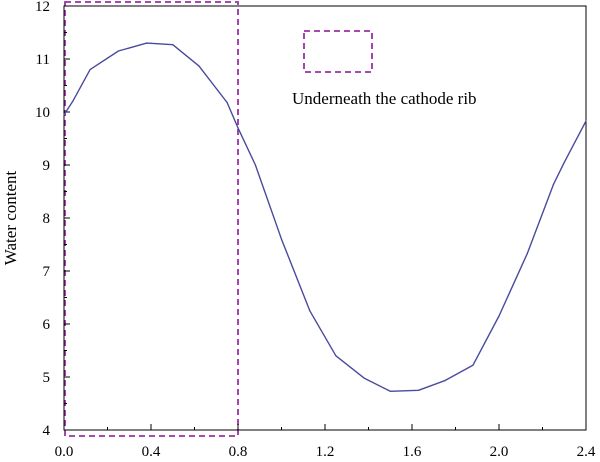  What do you see at coordinates (325, 452) in the screenshot?
I see `x-tick-label: 1.2` at bounding box center [325, 452].